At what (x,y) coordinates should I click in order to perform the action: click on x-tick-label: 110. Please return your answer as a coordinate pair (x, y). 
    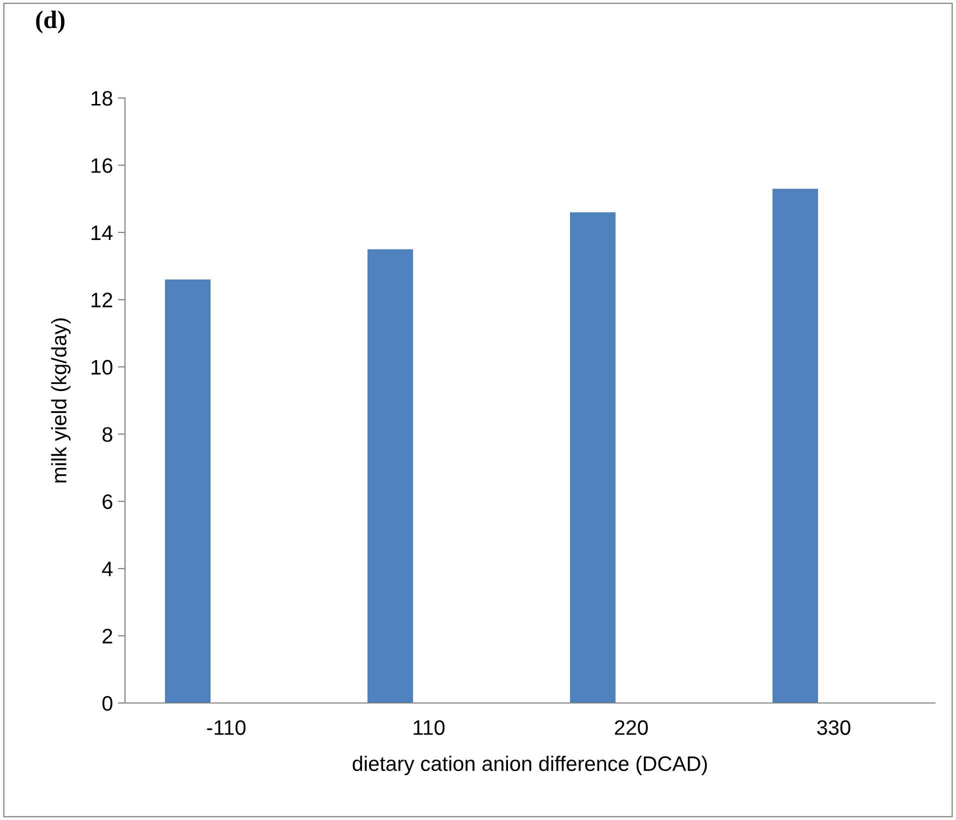
    Looking at the image, I should click on (429, 727).